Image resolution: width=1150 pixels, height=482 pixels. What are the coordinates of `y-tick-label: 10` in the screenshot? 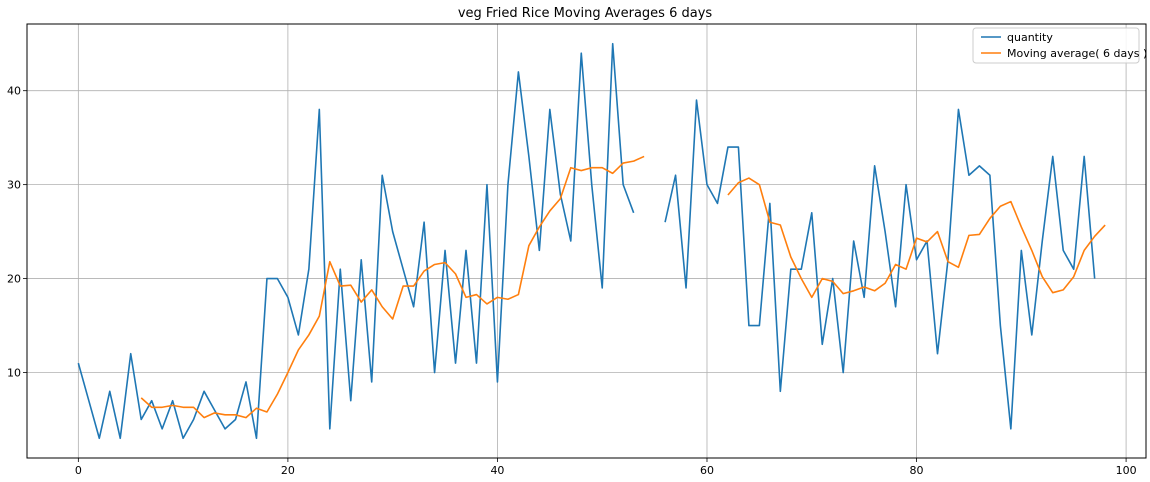 It's located at (14, 373).